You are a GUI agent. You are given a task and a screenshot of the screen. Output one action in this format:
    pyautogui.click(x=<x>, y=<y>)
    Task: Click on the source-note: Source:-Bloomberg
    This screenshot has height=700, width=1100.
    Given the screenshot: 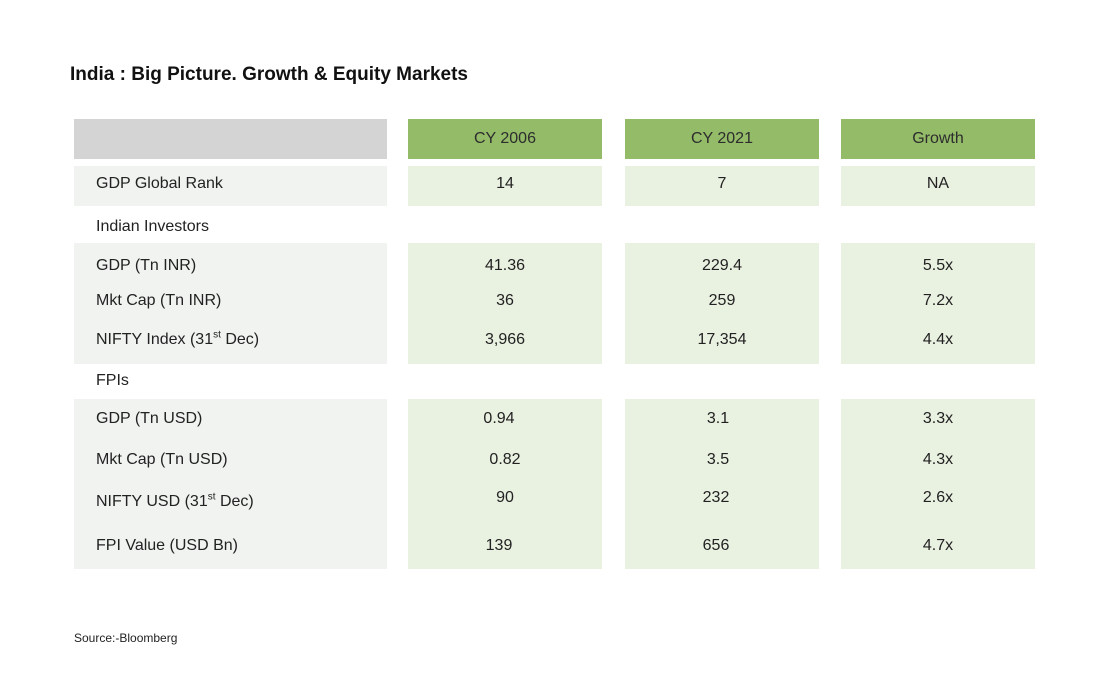 What is the action you would take?
    pyautogui.click(x=126, y=638)
    